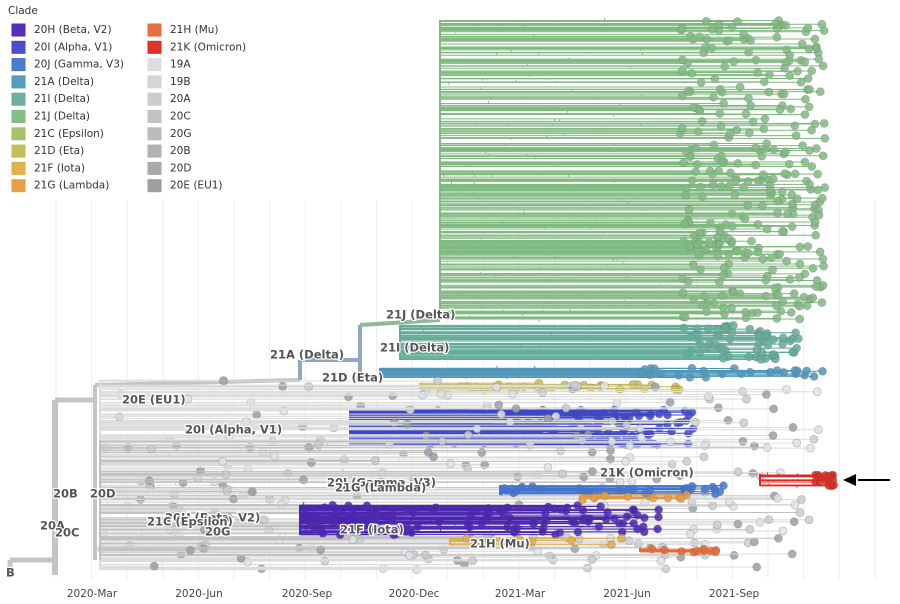  What do you see at coordinates (208, 47) in the screenshot?
I see `legend-label: 21K (Omicron)` at bounding box center [208, 47].